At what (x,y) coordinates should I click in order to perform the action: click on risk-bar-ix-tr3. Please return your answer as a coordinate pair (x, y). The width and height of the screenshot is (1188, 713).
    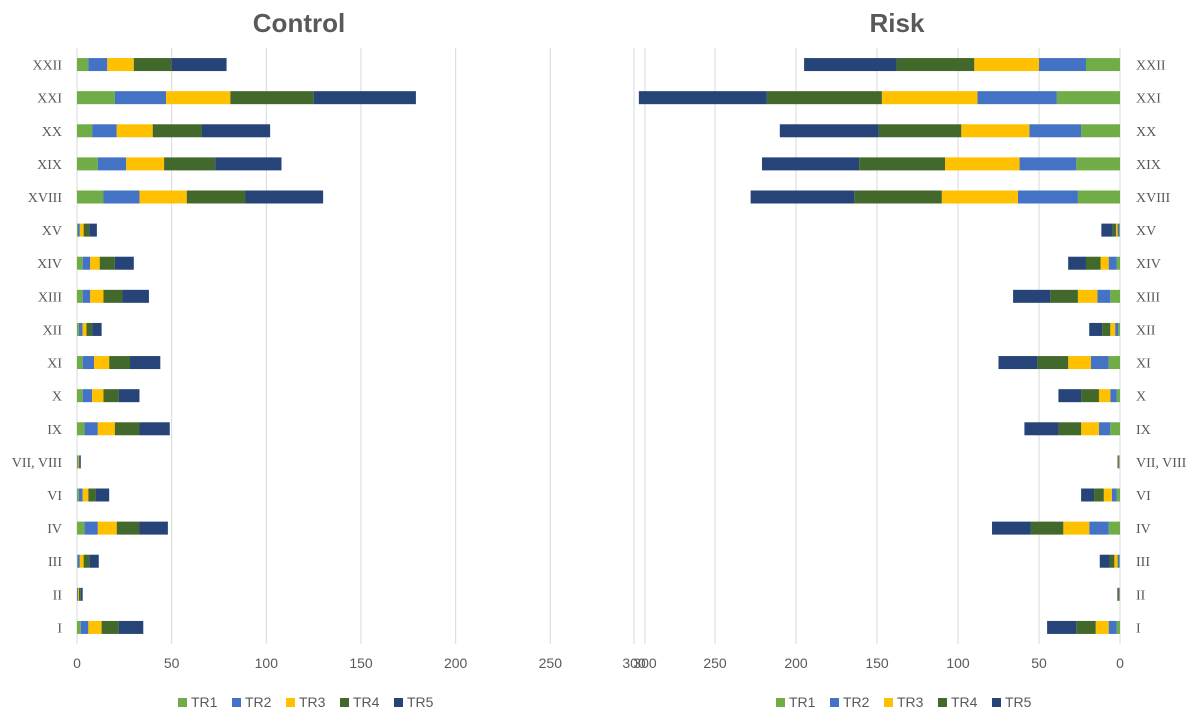
    Looking at the image, I should click on (1090, 429).